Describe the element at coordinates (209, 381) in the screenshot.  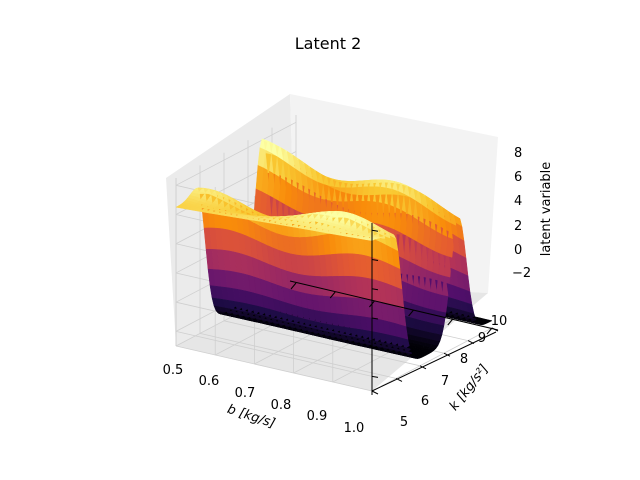
I see `x-tick-label-1: 0.6` at that location.